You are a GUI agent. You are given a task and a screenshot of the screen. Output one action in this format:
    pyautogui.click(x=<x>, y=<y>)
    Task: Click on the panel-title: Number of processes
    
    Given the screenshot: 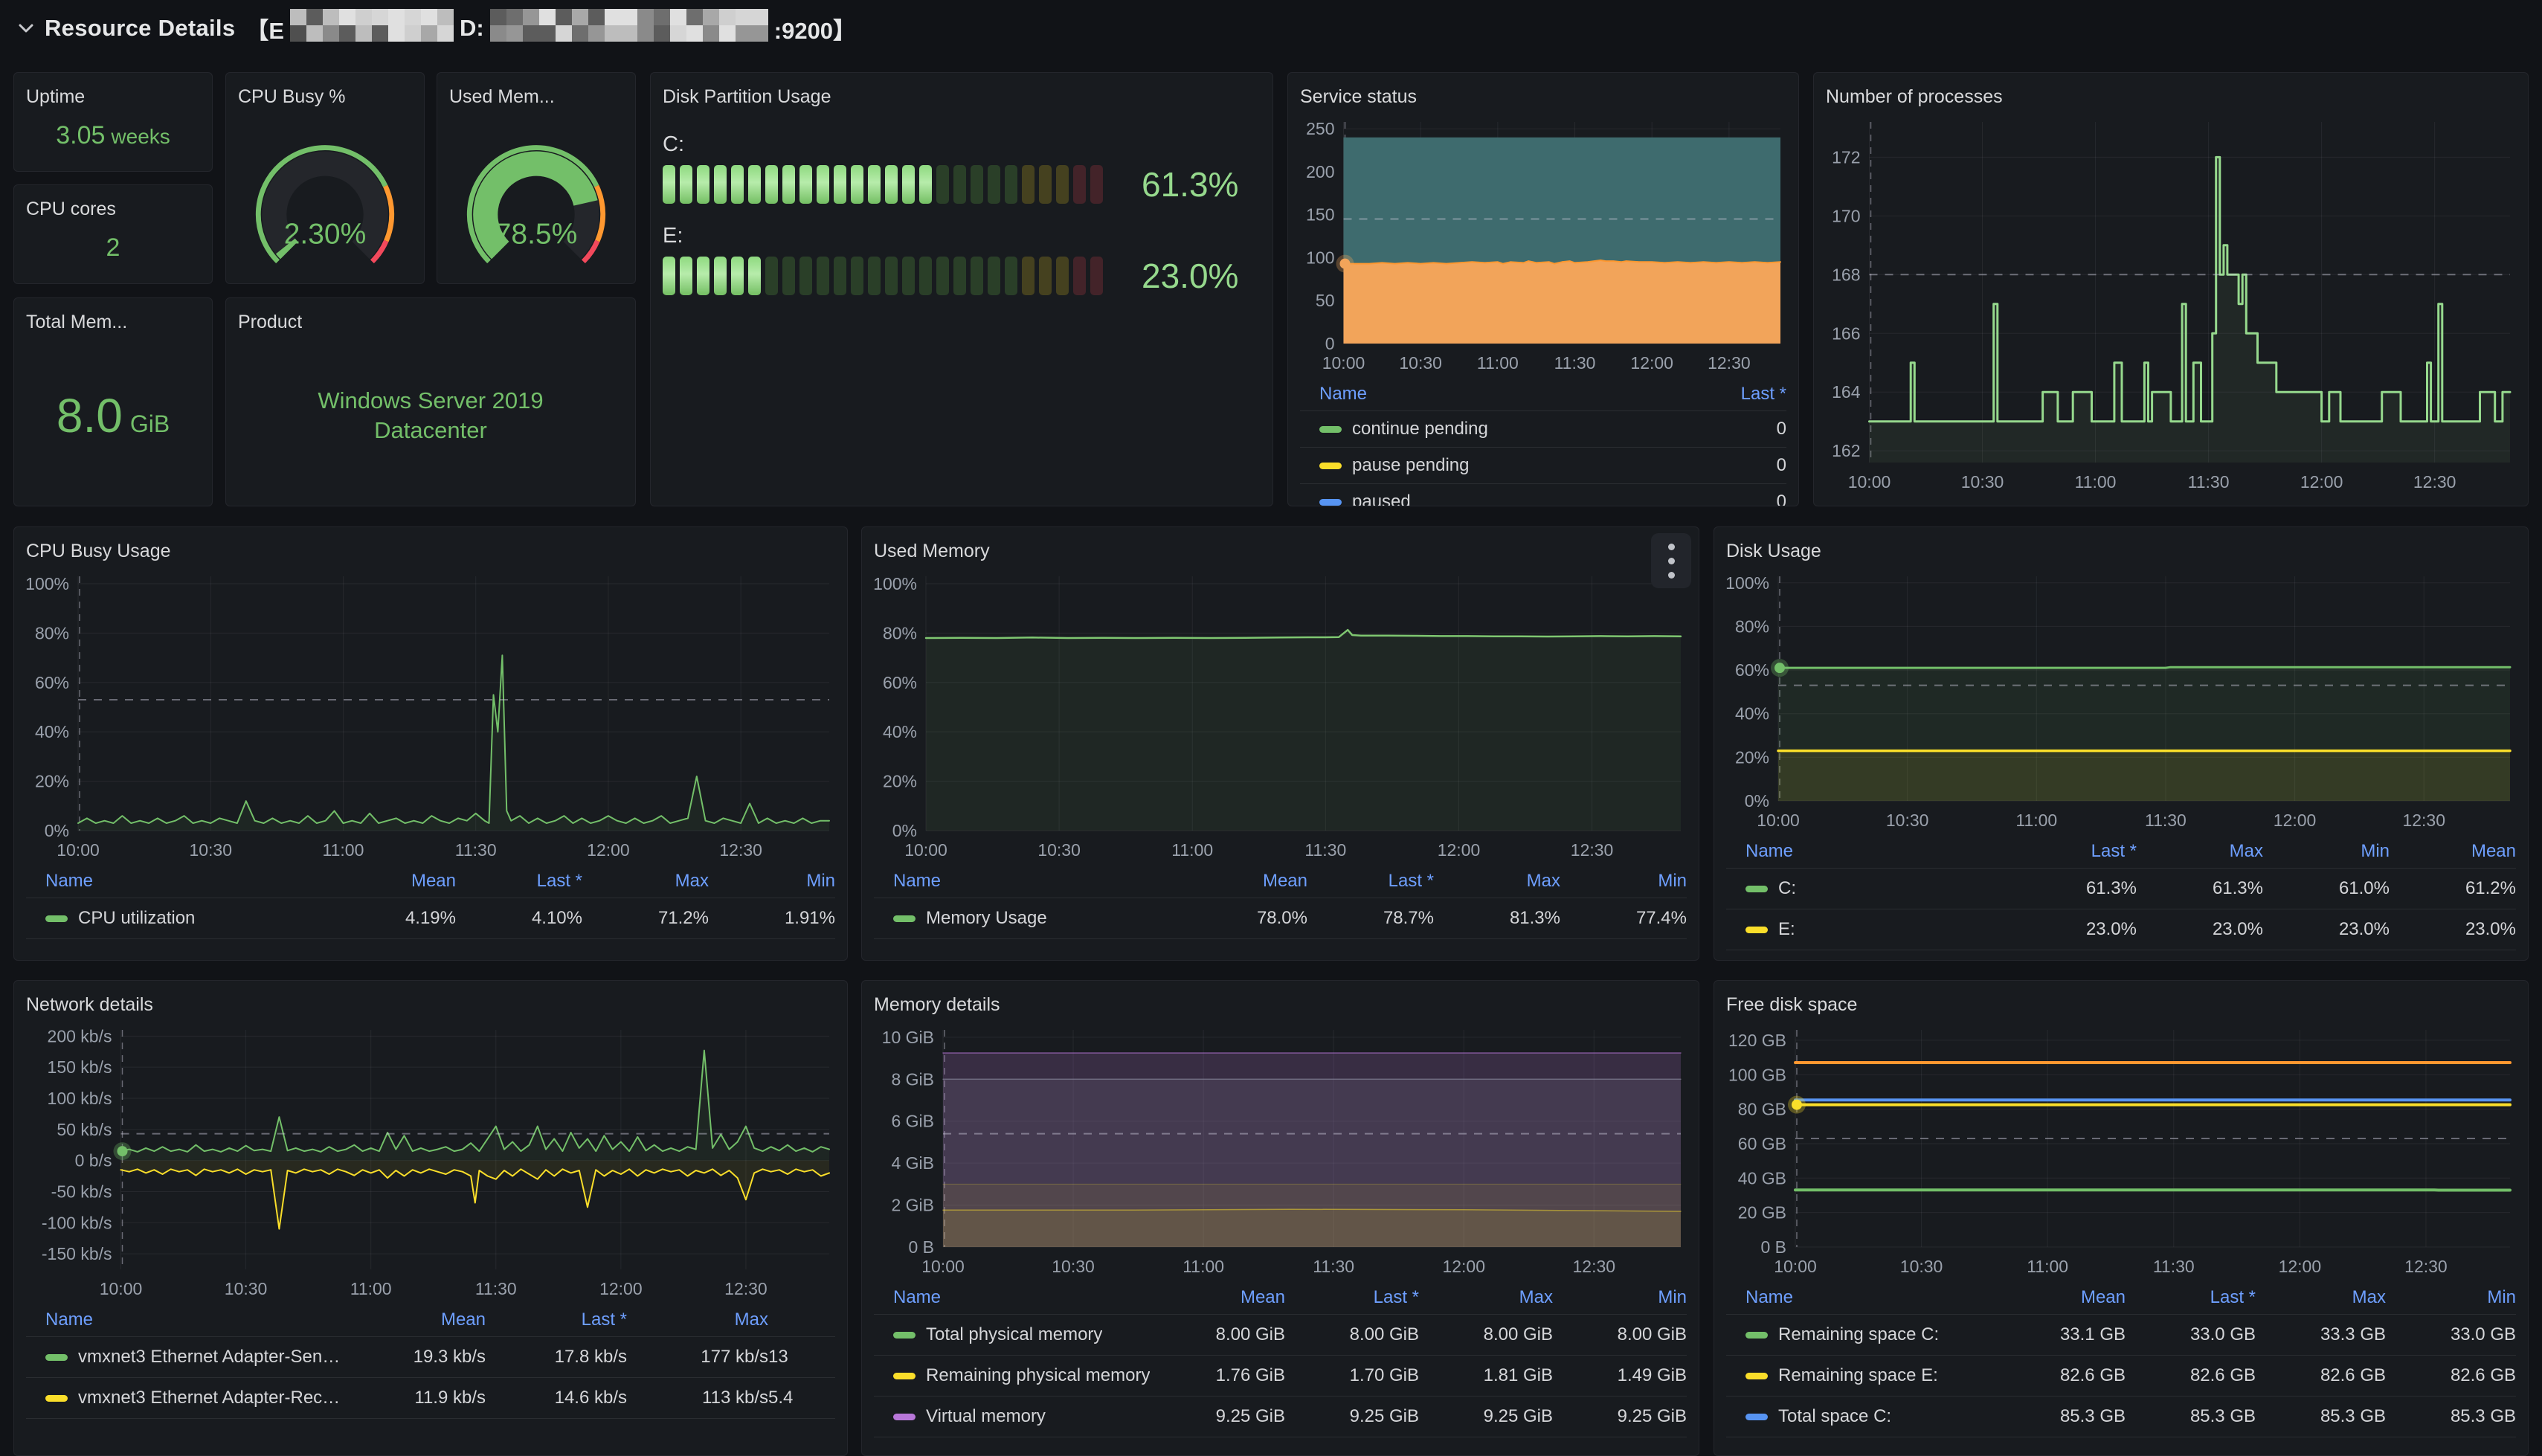 What is the action you would take?
    pyautogui.click(x=1914, y=96)
    